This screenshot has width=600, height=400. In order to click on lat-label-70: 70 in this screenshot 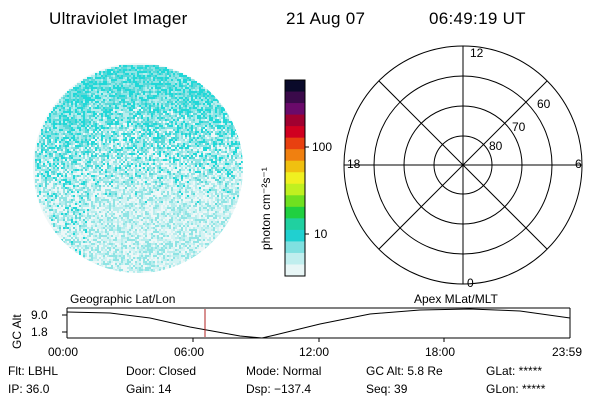, I will do `click(519, 127)`.